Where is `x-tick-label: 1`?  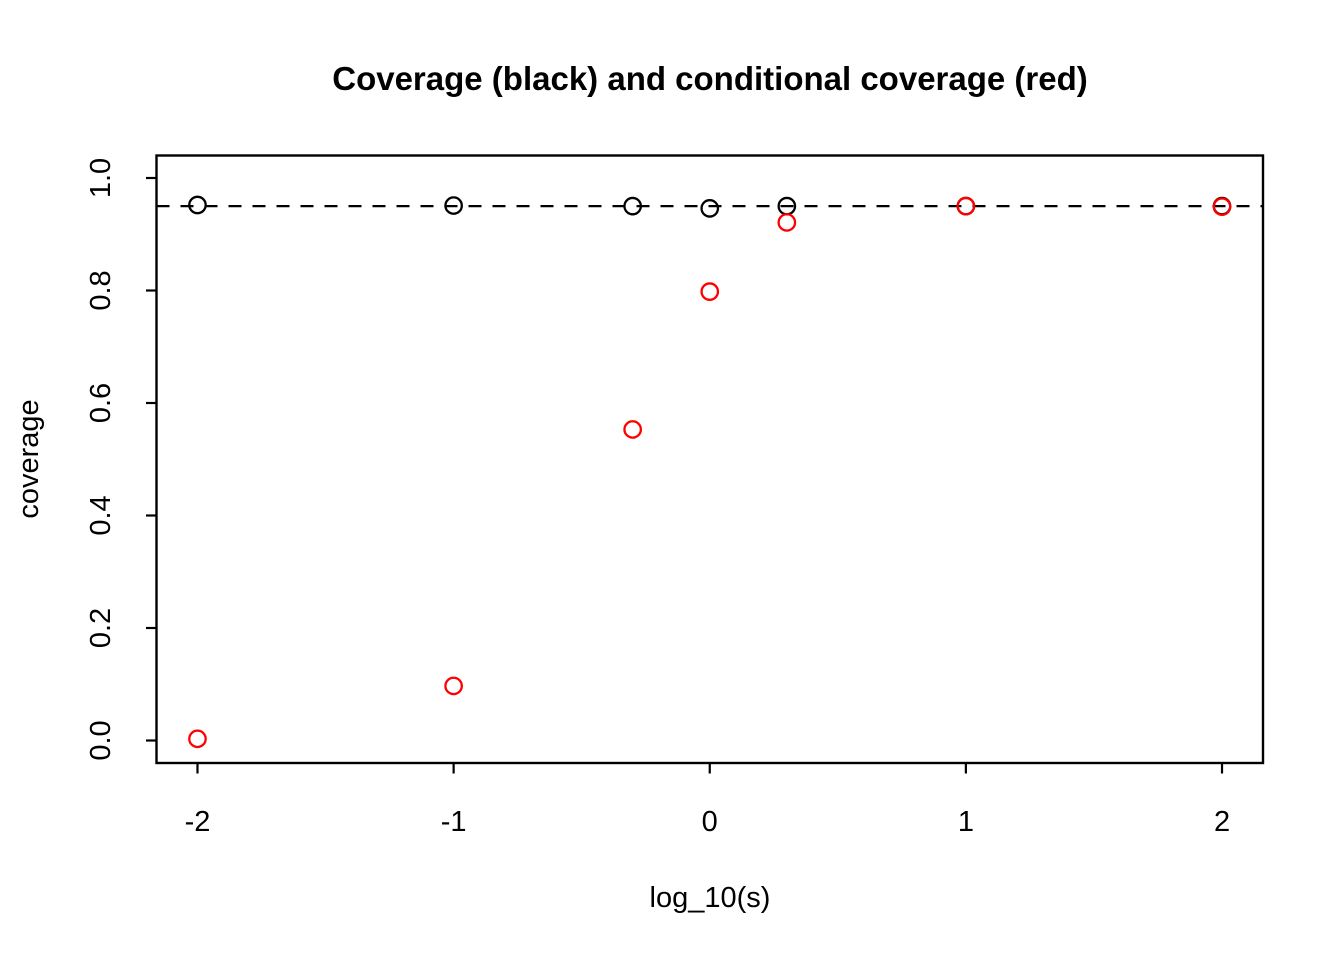 x-tick-label: 1 is located at coordinates (966, 822).